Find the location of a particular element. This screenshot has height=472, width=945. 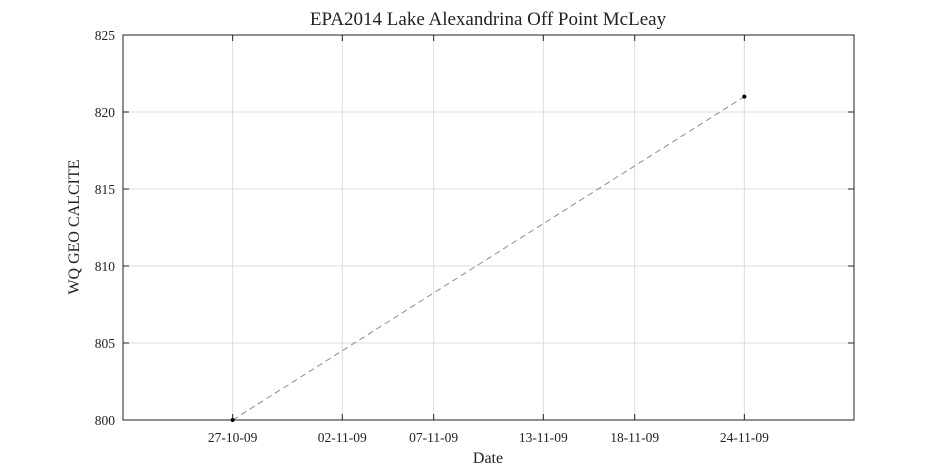

x-tick-label: 27-10-09 is located at coordinates (233, 437).